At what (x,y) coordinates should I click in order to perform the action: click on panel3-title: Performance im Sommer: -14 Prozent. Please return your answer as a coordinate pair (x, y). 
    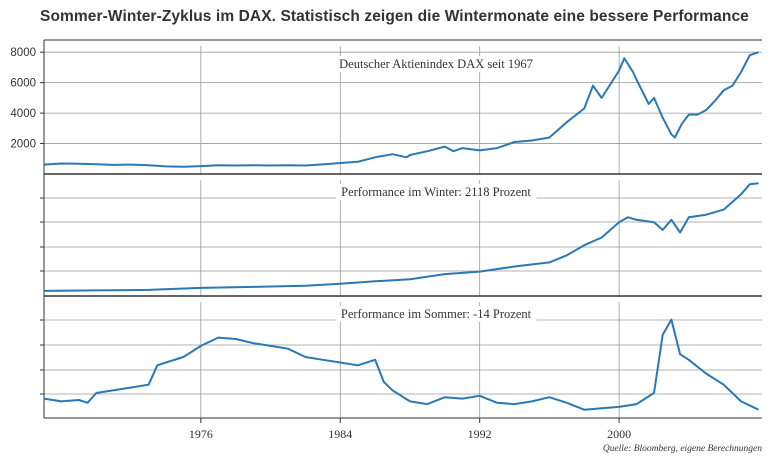
    Looking at the image, I should click on (436, 314).